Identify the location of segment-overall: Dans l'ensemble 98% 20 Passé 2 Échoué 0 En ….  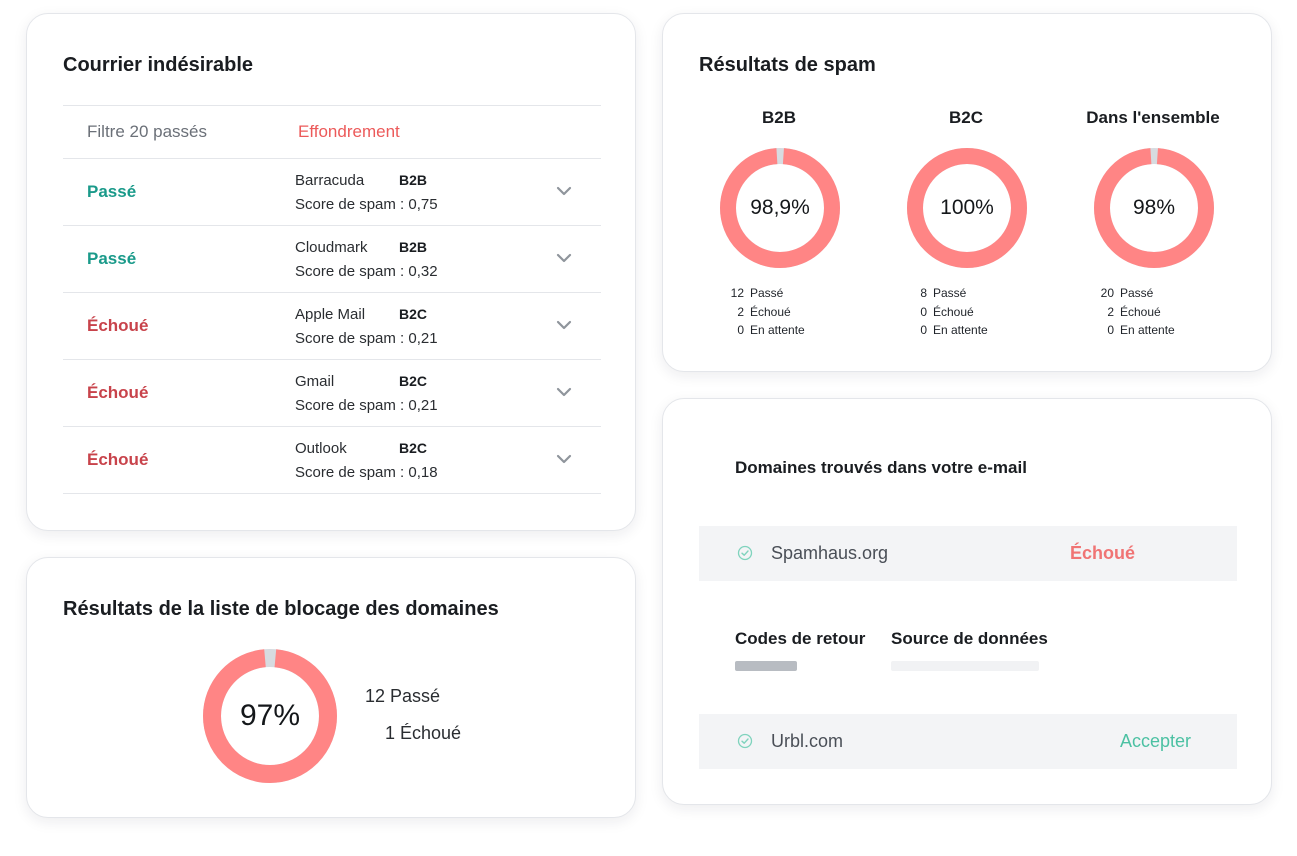
(1153, 228).